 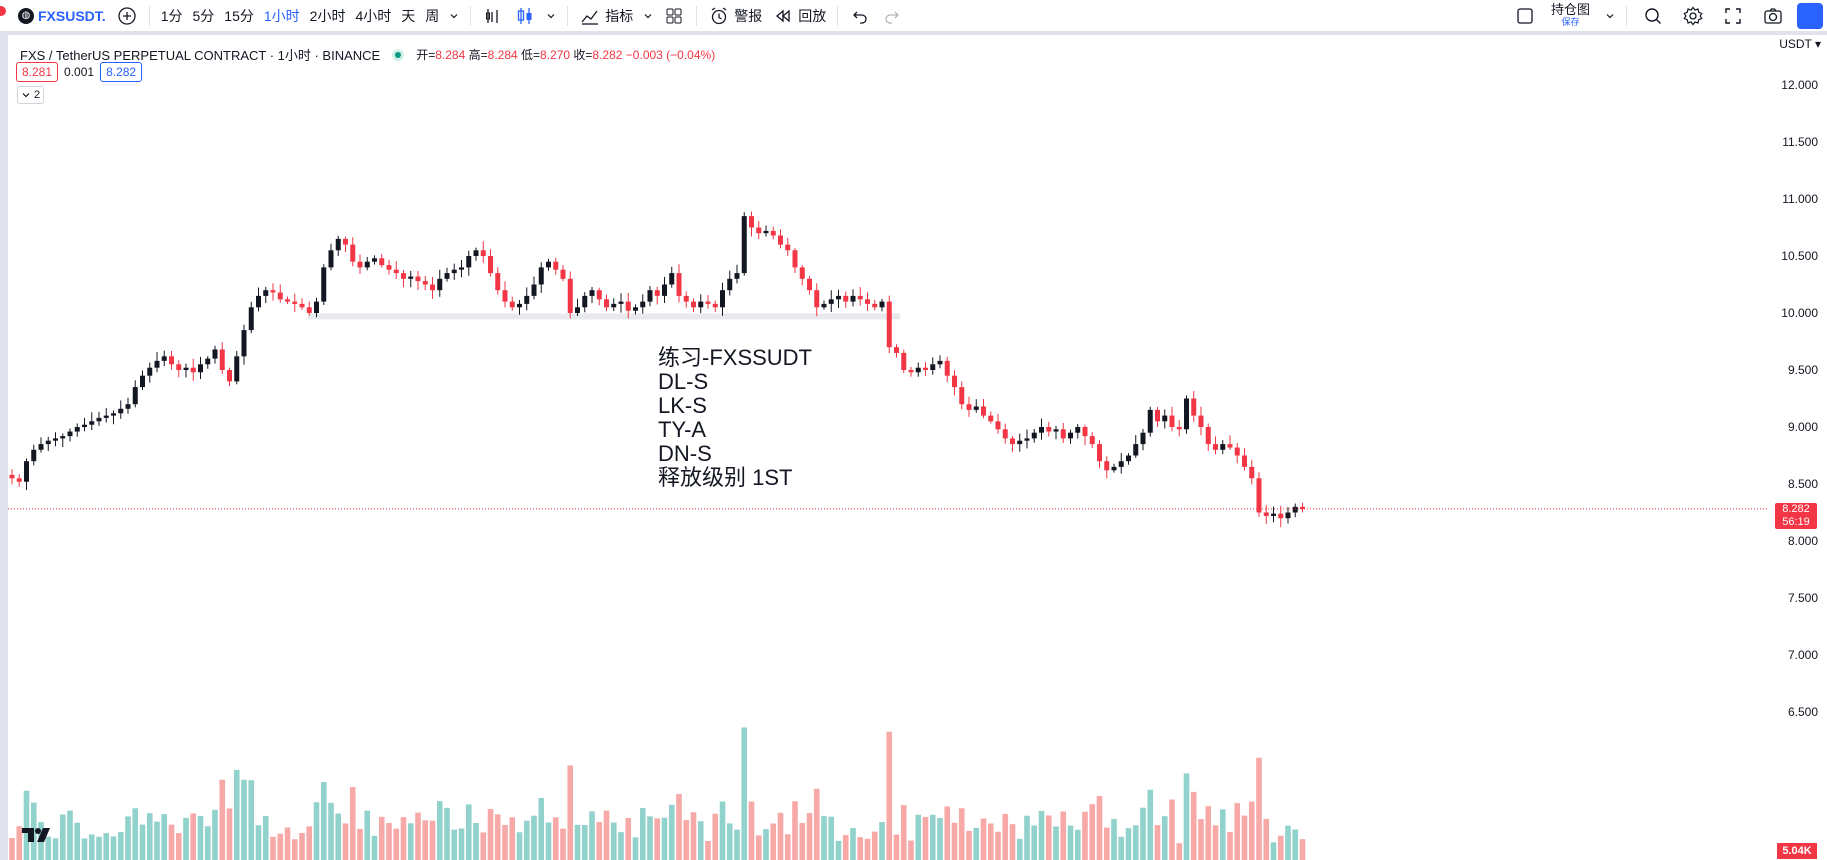 What do you see at coordinates (1800, 44) in the screenshot?
I see `currency-dropdown: USDT ▾` at bounding box center [1800, 44].